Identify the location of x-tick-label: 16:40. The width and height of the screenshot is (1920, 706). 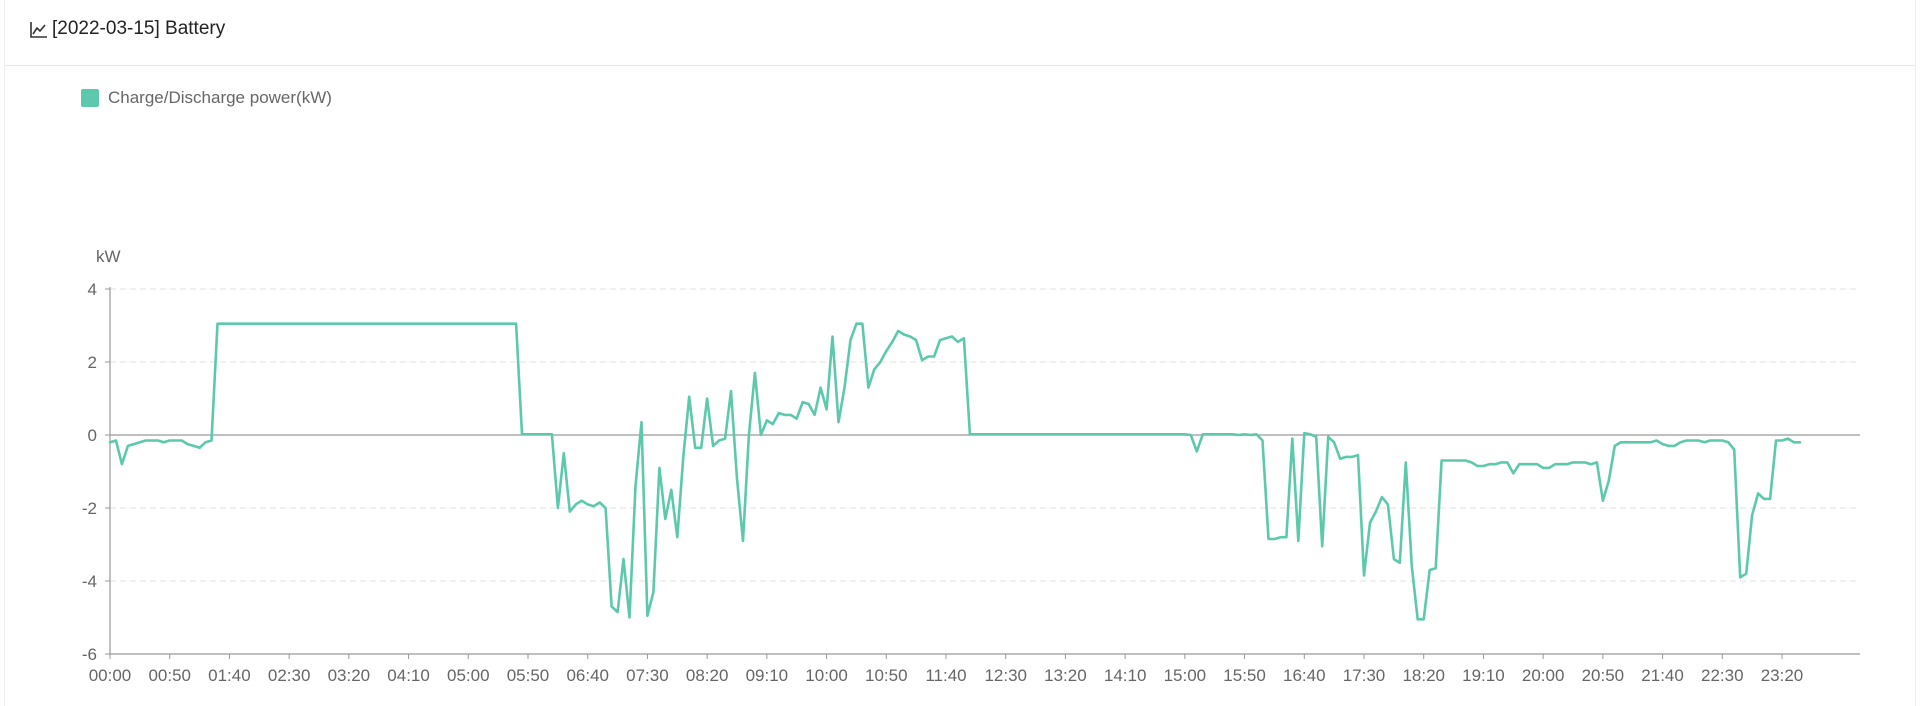
(1304, 675).